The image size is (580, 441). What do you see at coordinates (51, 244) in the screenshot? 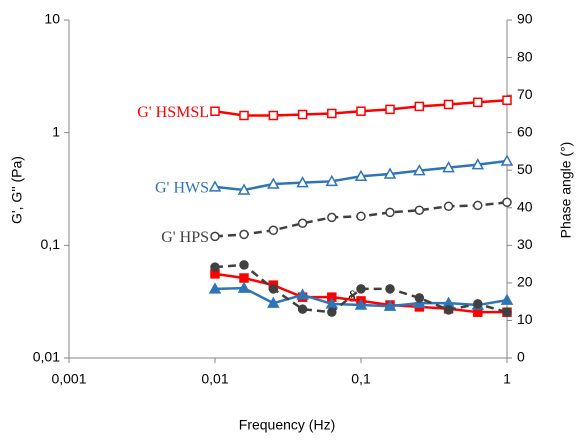
I see `y-tick-label: 0,1` at bounding box center [51, 244].